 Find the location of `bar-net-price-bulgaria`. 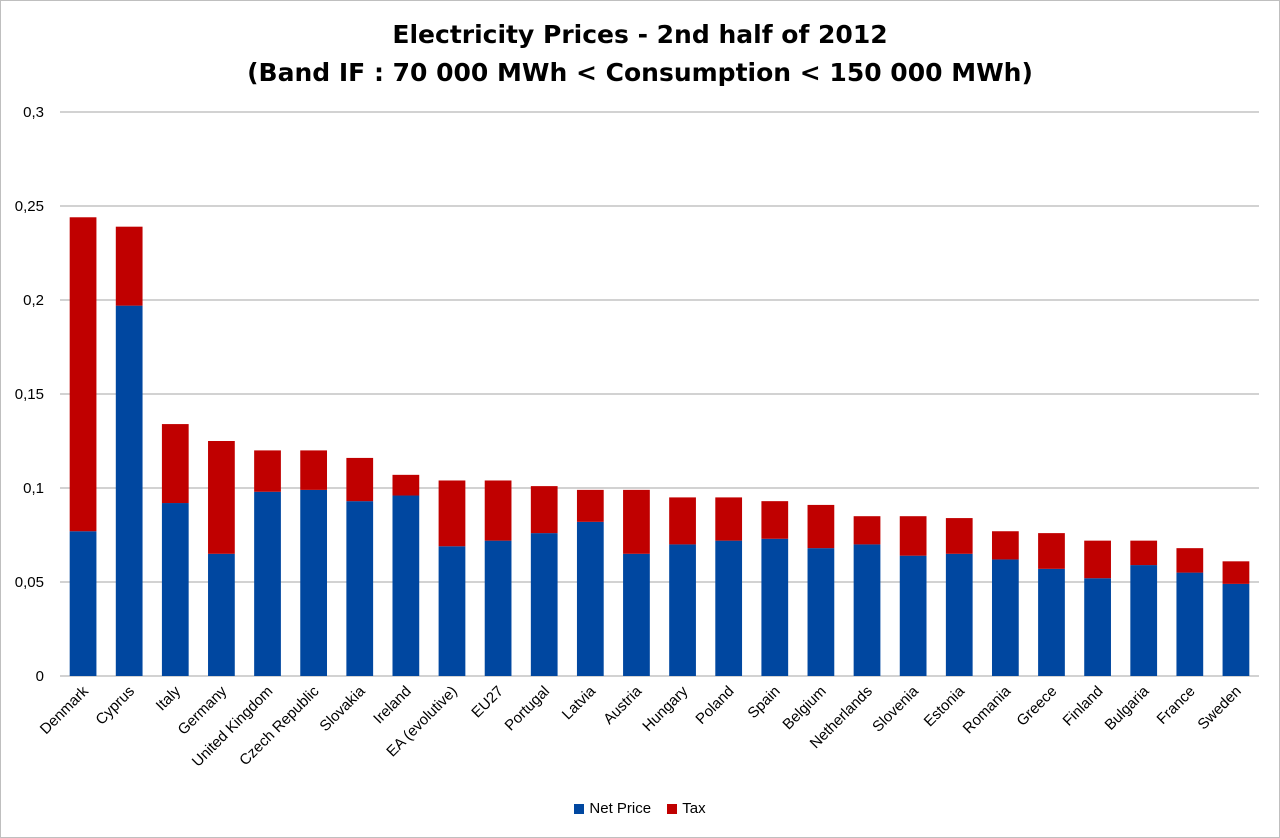

bar-net-price-bulgaria is located at coordinates (1144, 620).